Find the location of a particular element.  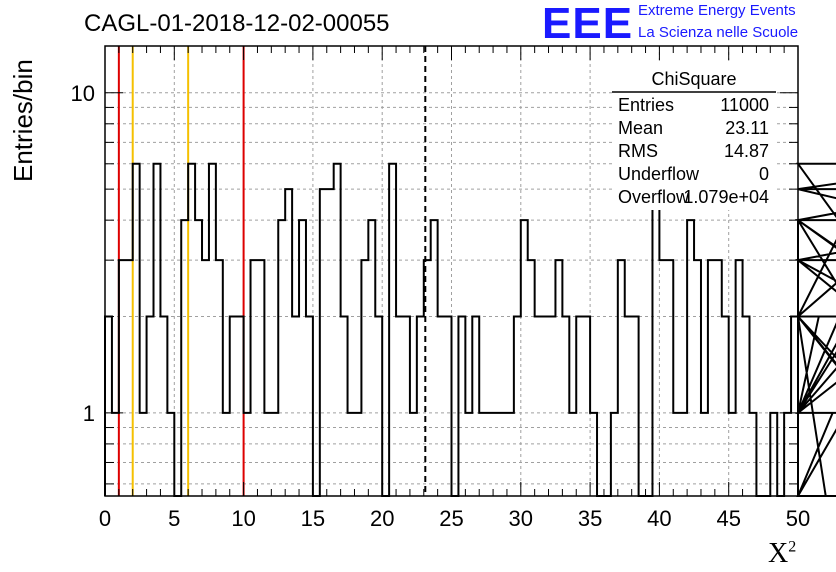

x-tick-label: 0 is located at coordinates (105, 518).